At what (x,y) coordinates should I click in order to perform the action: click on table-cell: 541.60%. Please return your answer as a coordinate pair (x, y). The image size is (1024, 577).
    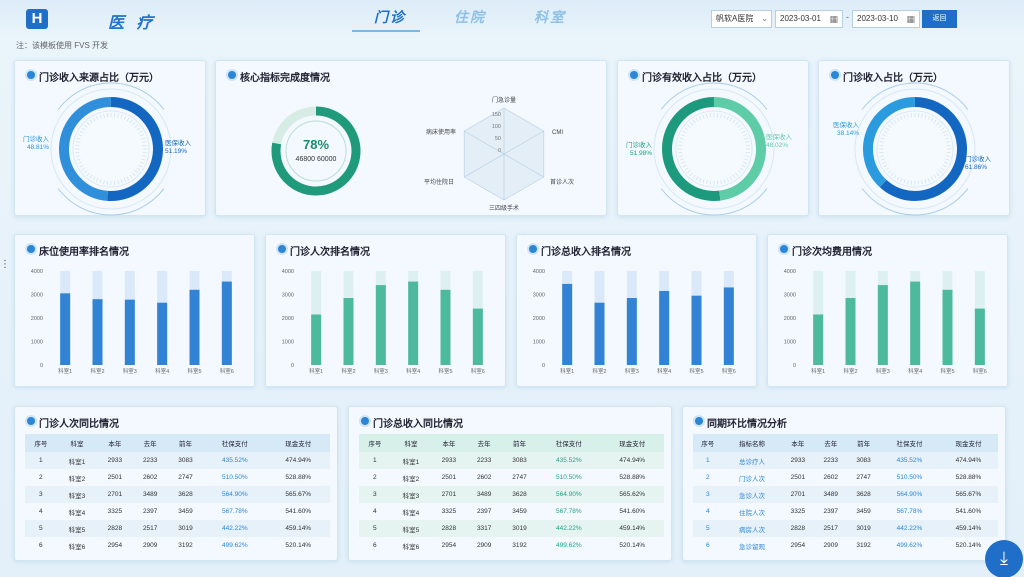
    Looking at the image, I should click on (968, 511).